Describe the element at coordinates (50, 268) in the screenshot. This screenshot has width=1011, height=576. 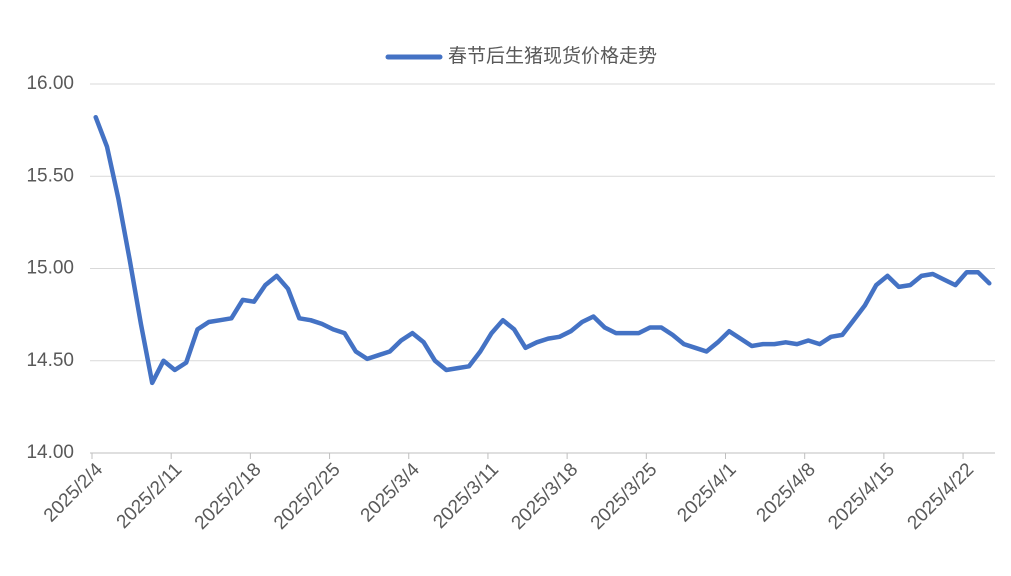
I see `y-tick-label: 15.00` at that location.